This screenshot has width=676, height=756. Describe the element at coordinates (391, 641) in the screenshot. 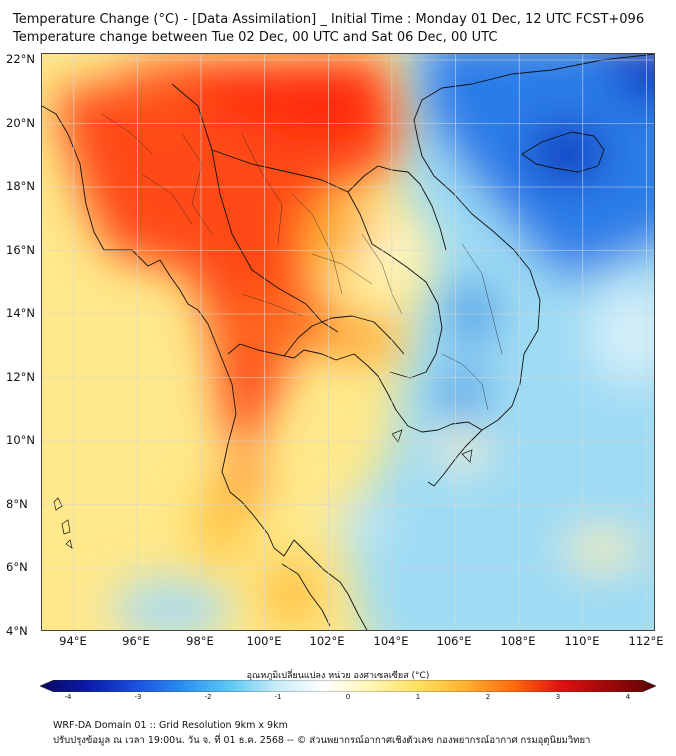

I see `lon-label-104e: 104°E` at that location.